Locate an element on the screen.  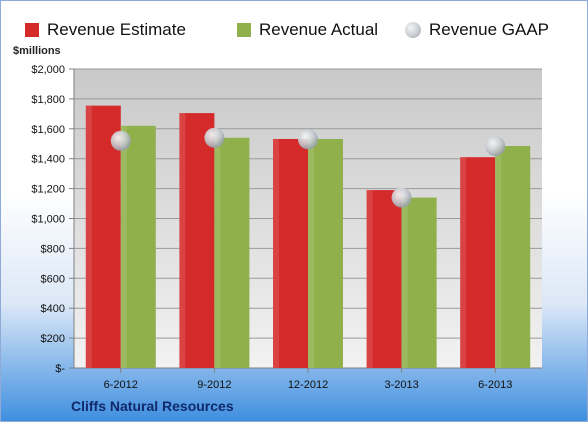
legend-item-revenue-gaap: Revenue GAAP is located at coordinates (477, 30).